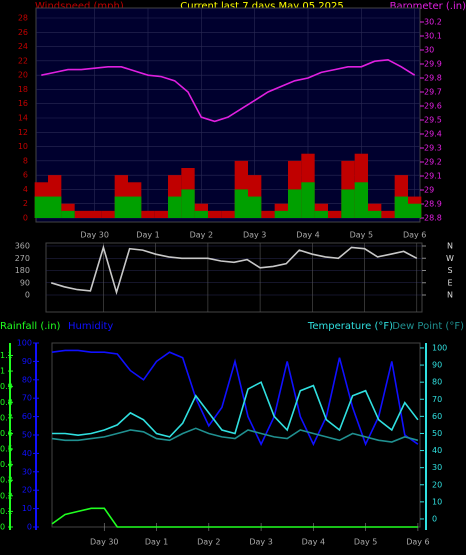 The width and height of the screenshot is (466, 555). I want to click on y2-tick-label: 70, so click(437, 399).